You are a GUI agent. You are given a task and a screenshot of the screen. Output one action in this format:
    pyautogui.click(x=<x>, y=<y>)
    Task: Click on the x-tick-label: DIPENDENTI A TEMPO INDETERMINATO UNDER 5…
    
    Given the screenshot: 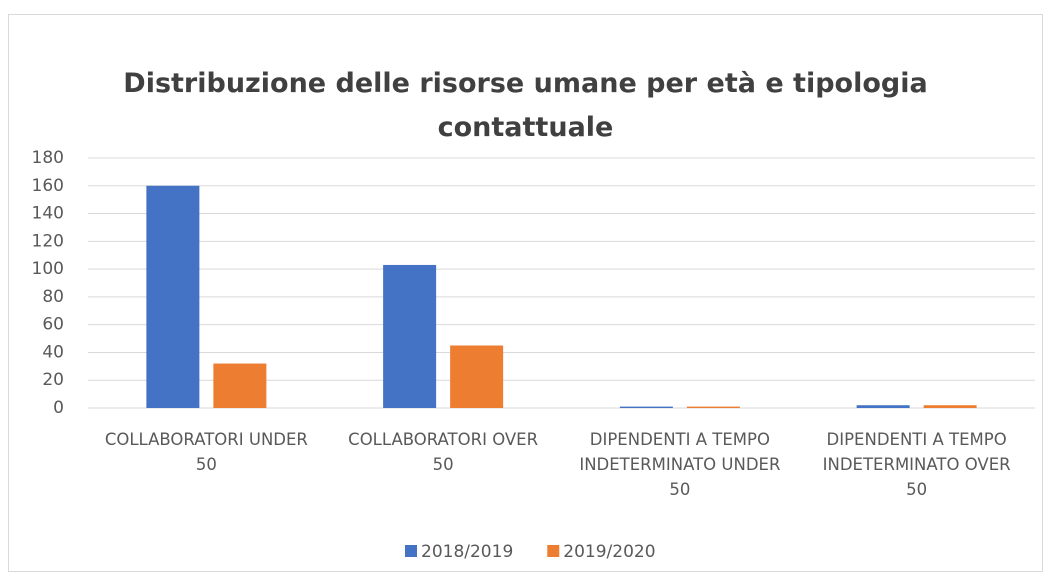 What is the action you would take?
    pyautogui.click(x=680, y=464)
    